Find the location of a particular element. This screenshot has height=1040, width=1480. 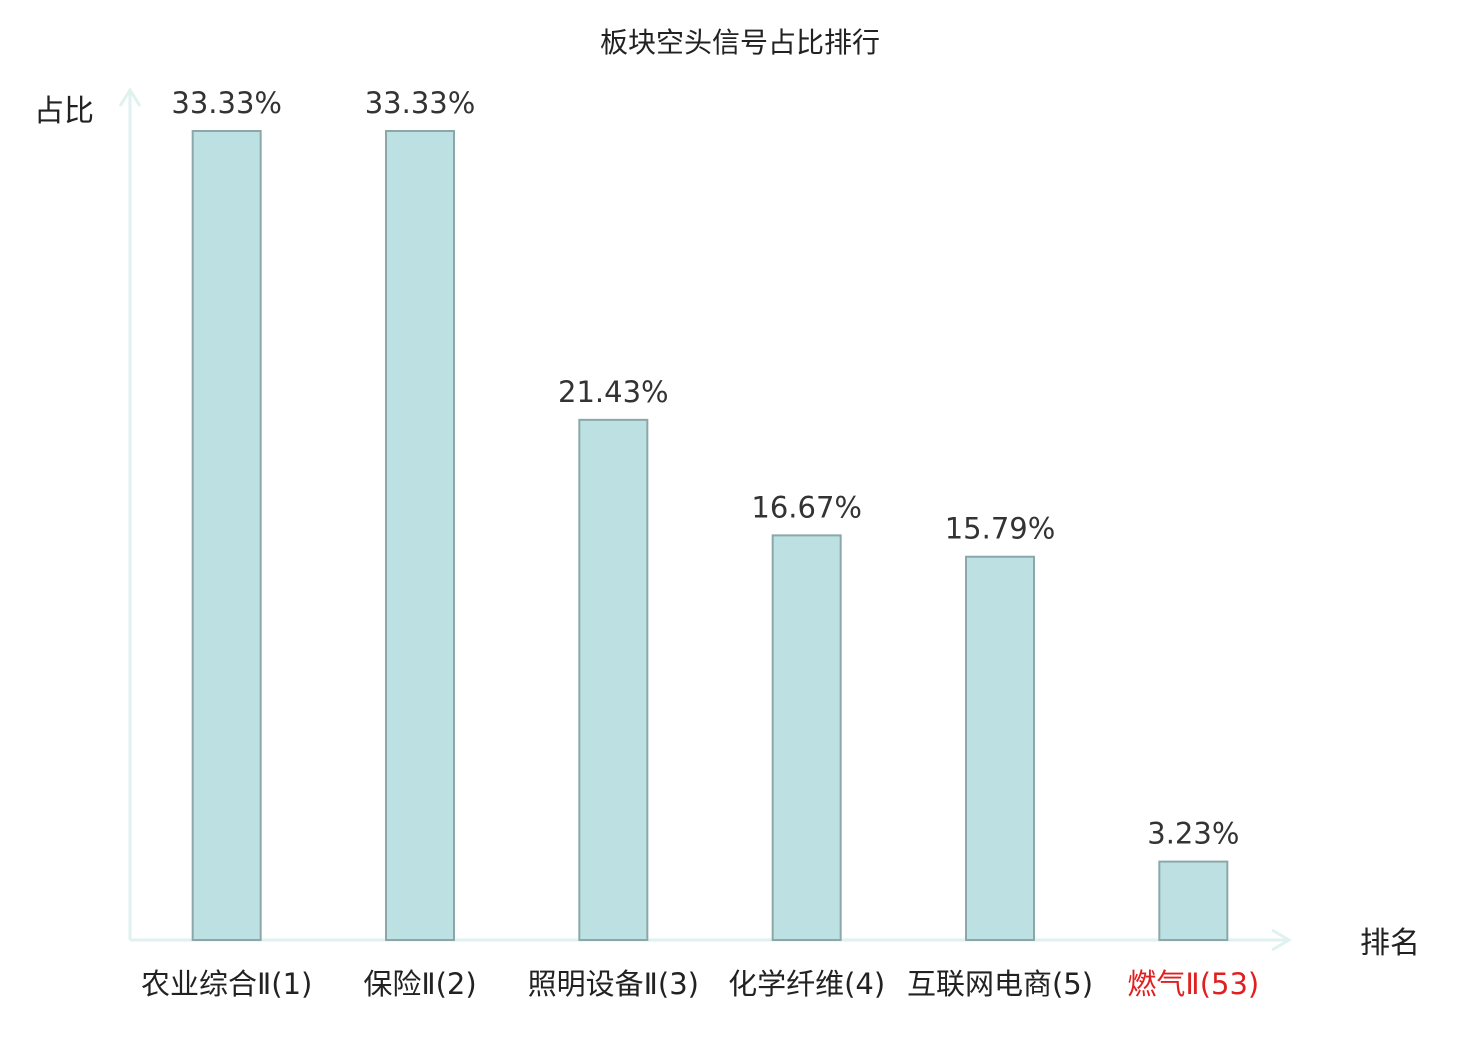

y-axis-arrow-icon is located at coordinates (130, 97).